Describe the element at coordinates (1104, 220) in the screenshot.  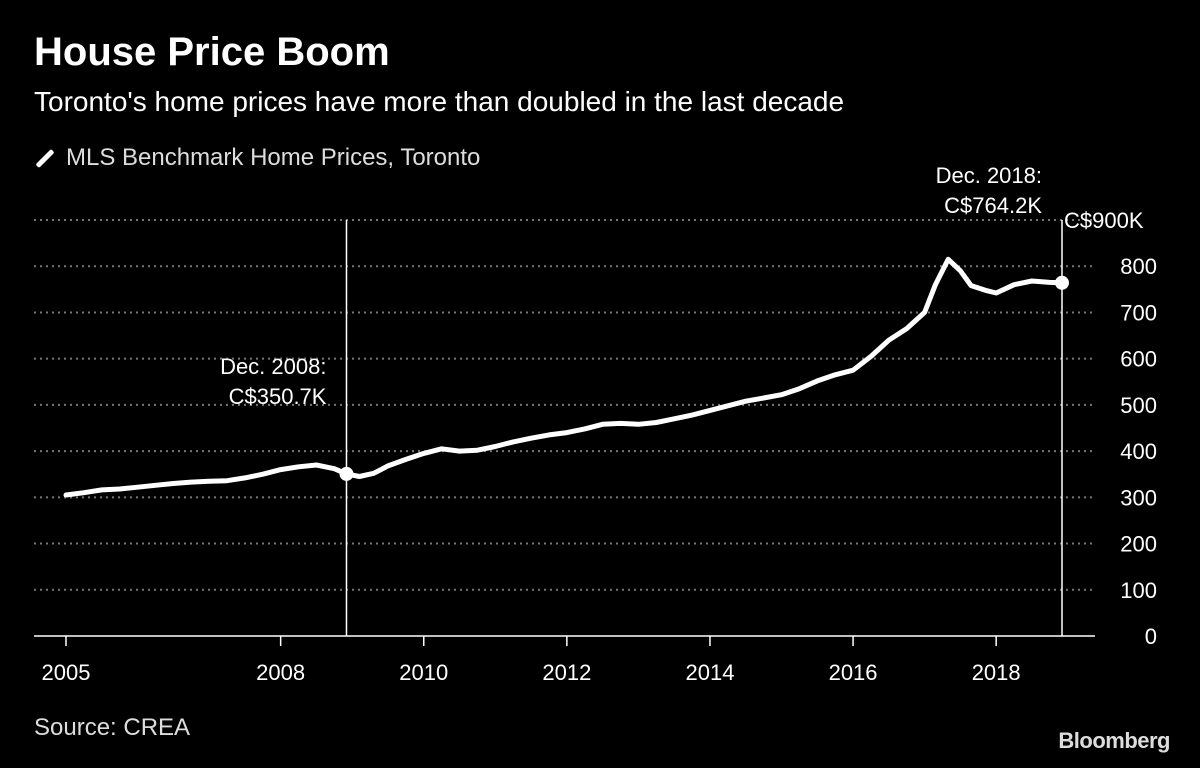
I see `y-tick-label: C$900K` at that location.